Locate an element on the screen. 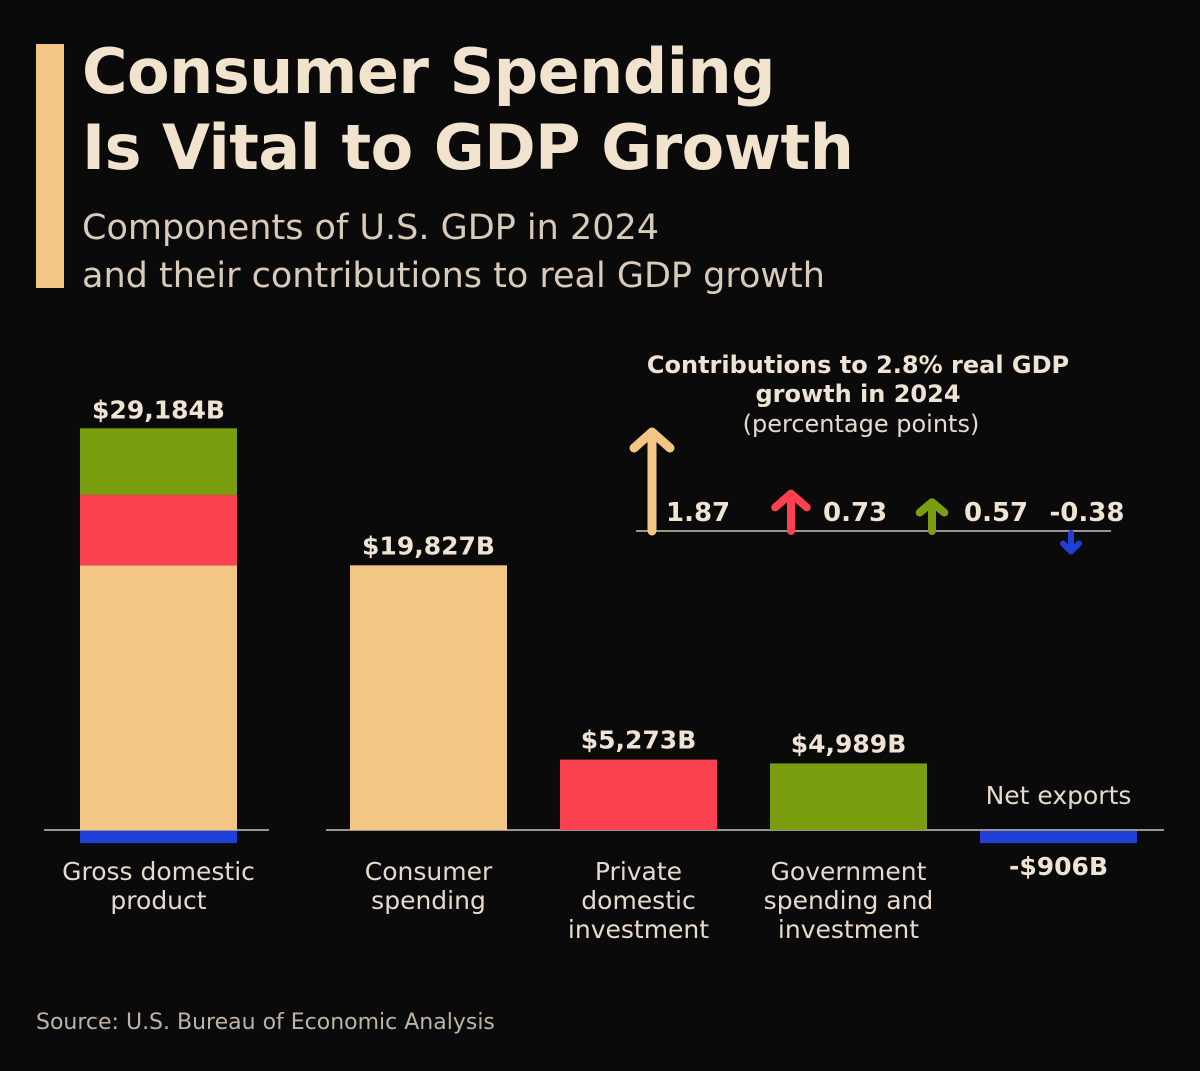 The height and width of the screenshot is (1071, 1200). title-line-2: Is Vital to GDP Growth is located at coordinates (468, 147).